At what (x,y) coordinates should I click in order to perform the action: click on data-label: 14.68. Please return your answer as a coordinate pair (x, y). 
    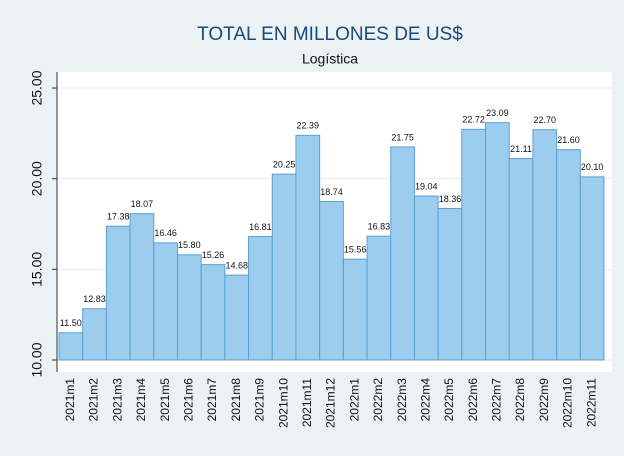
    Looking at the image, I should click on (236, 266).